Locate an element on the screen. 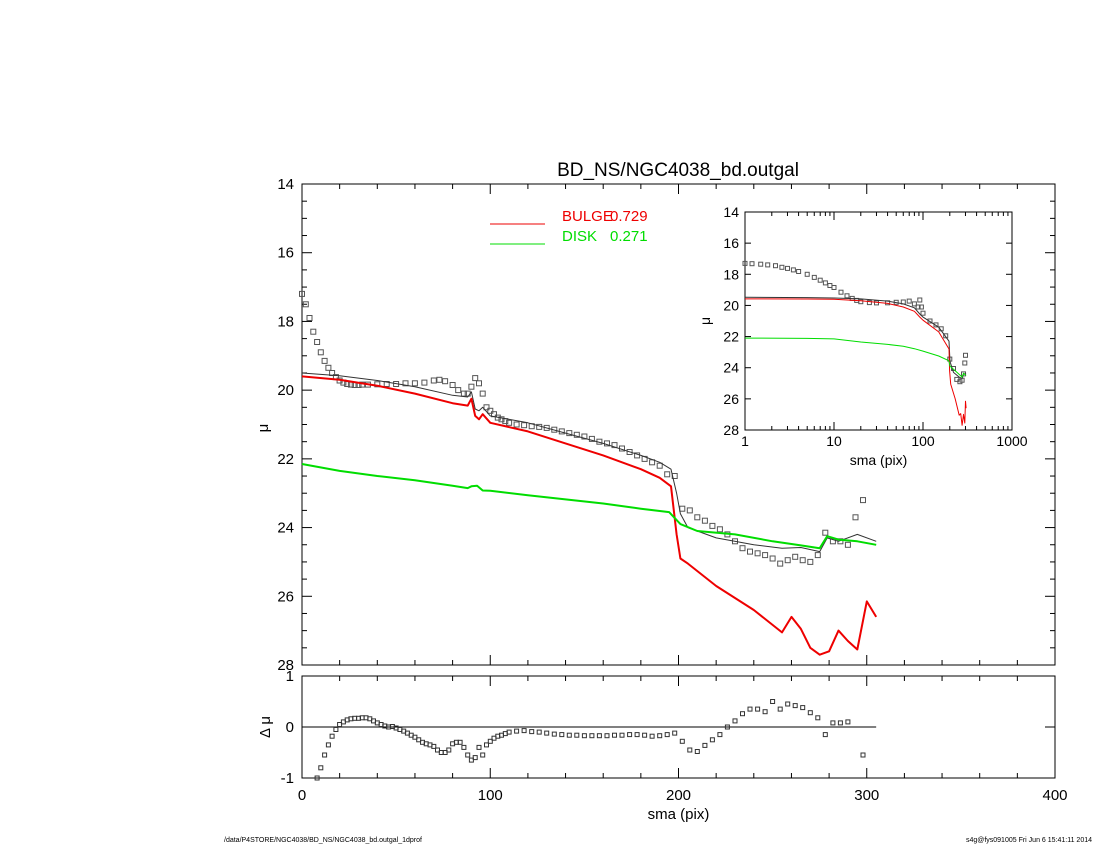 The image size is (1100, 850). x-tick-label: 1 is located at coordinates (745, 441).